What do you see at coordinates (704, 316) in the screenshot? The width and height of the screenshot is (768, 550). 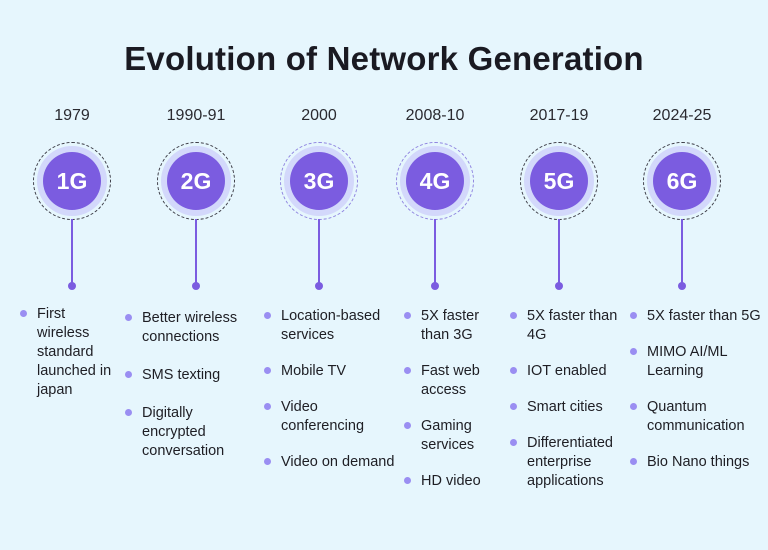 I see `feature-text: 5X faster than 5G` at bounding box center [704, 316].